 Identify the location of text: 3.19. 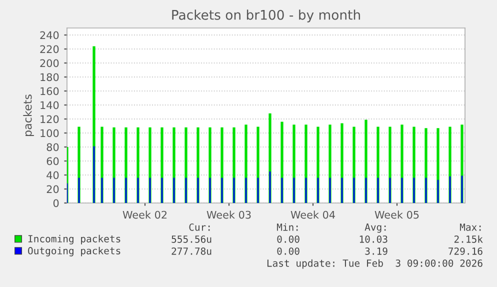
(376, 251).